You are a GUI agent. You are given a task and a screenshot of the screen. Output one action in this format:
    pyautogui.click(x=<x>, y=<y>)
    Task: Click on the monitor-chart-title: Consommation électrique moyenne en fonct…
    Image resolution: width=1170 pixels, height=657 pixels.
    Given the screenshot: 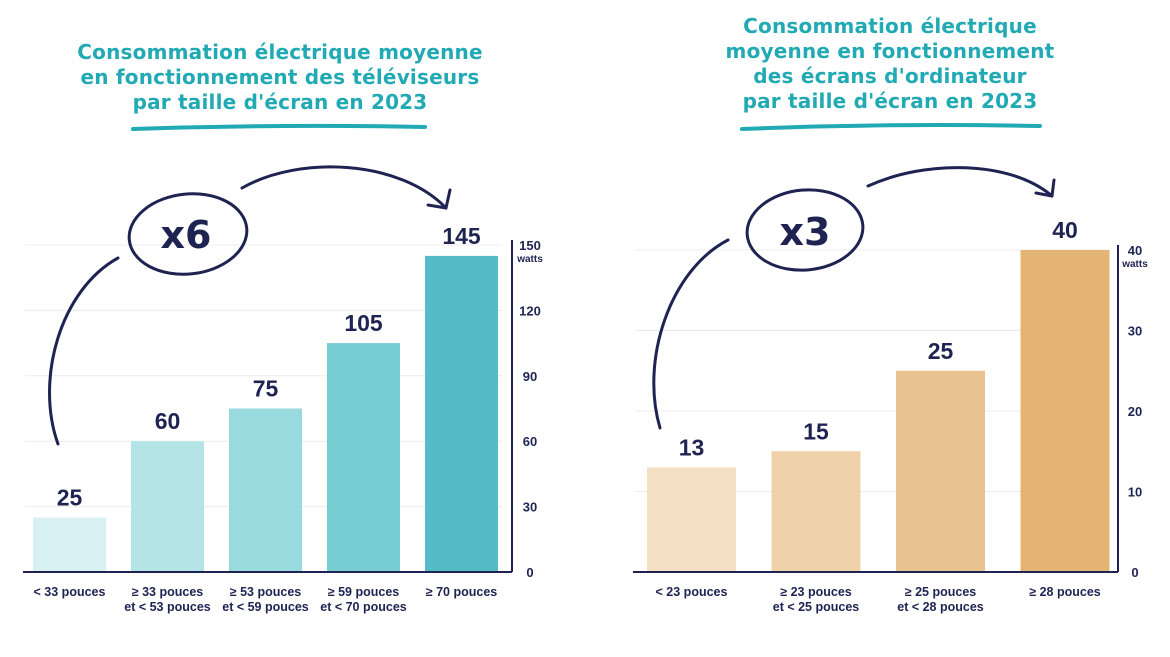 What is the action you would take?
    pyautogui.click(x=890, y=64)
    